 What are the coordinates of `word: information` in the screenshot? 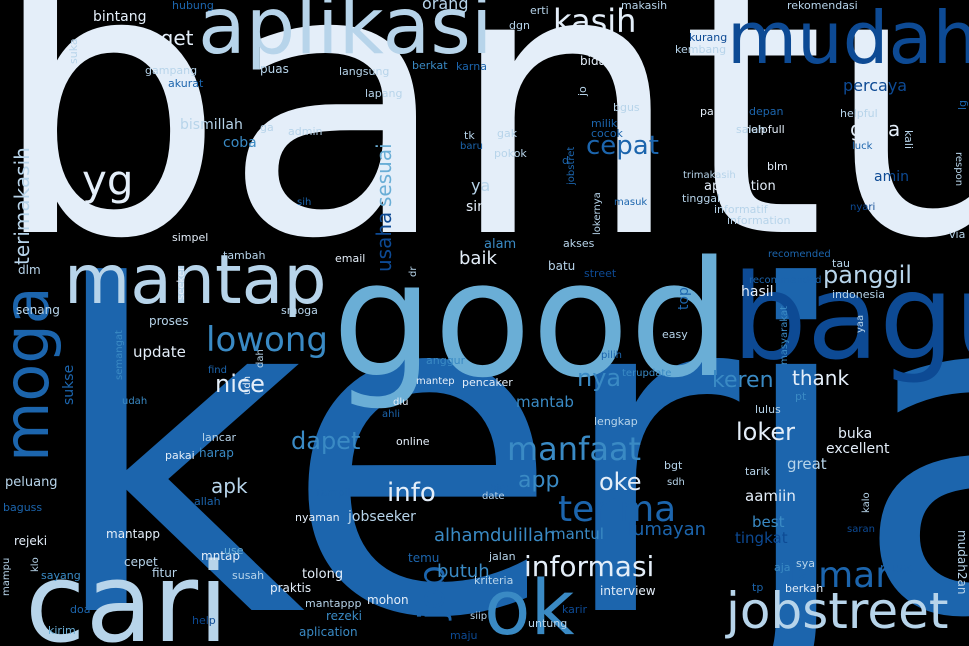 It's located at (759, 220).